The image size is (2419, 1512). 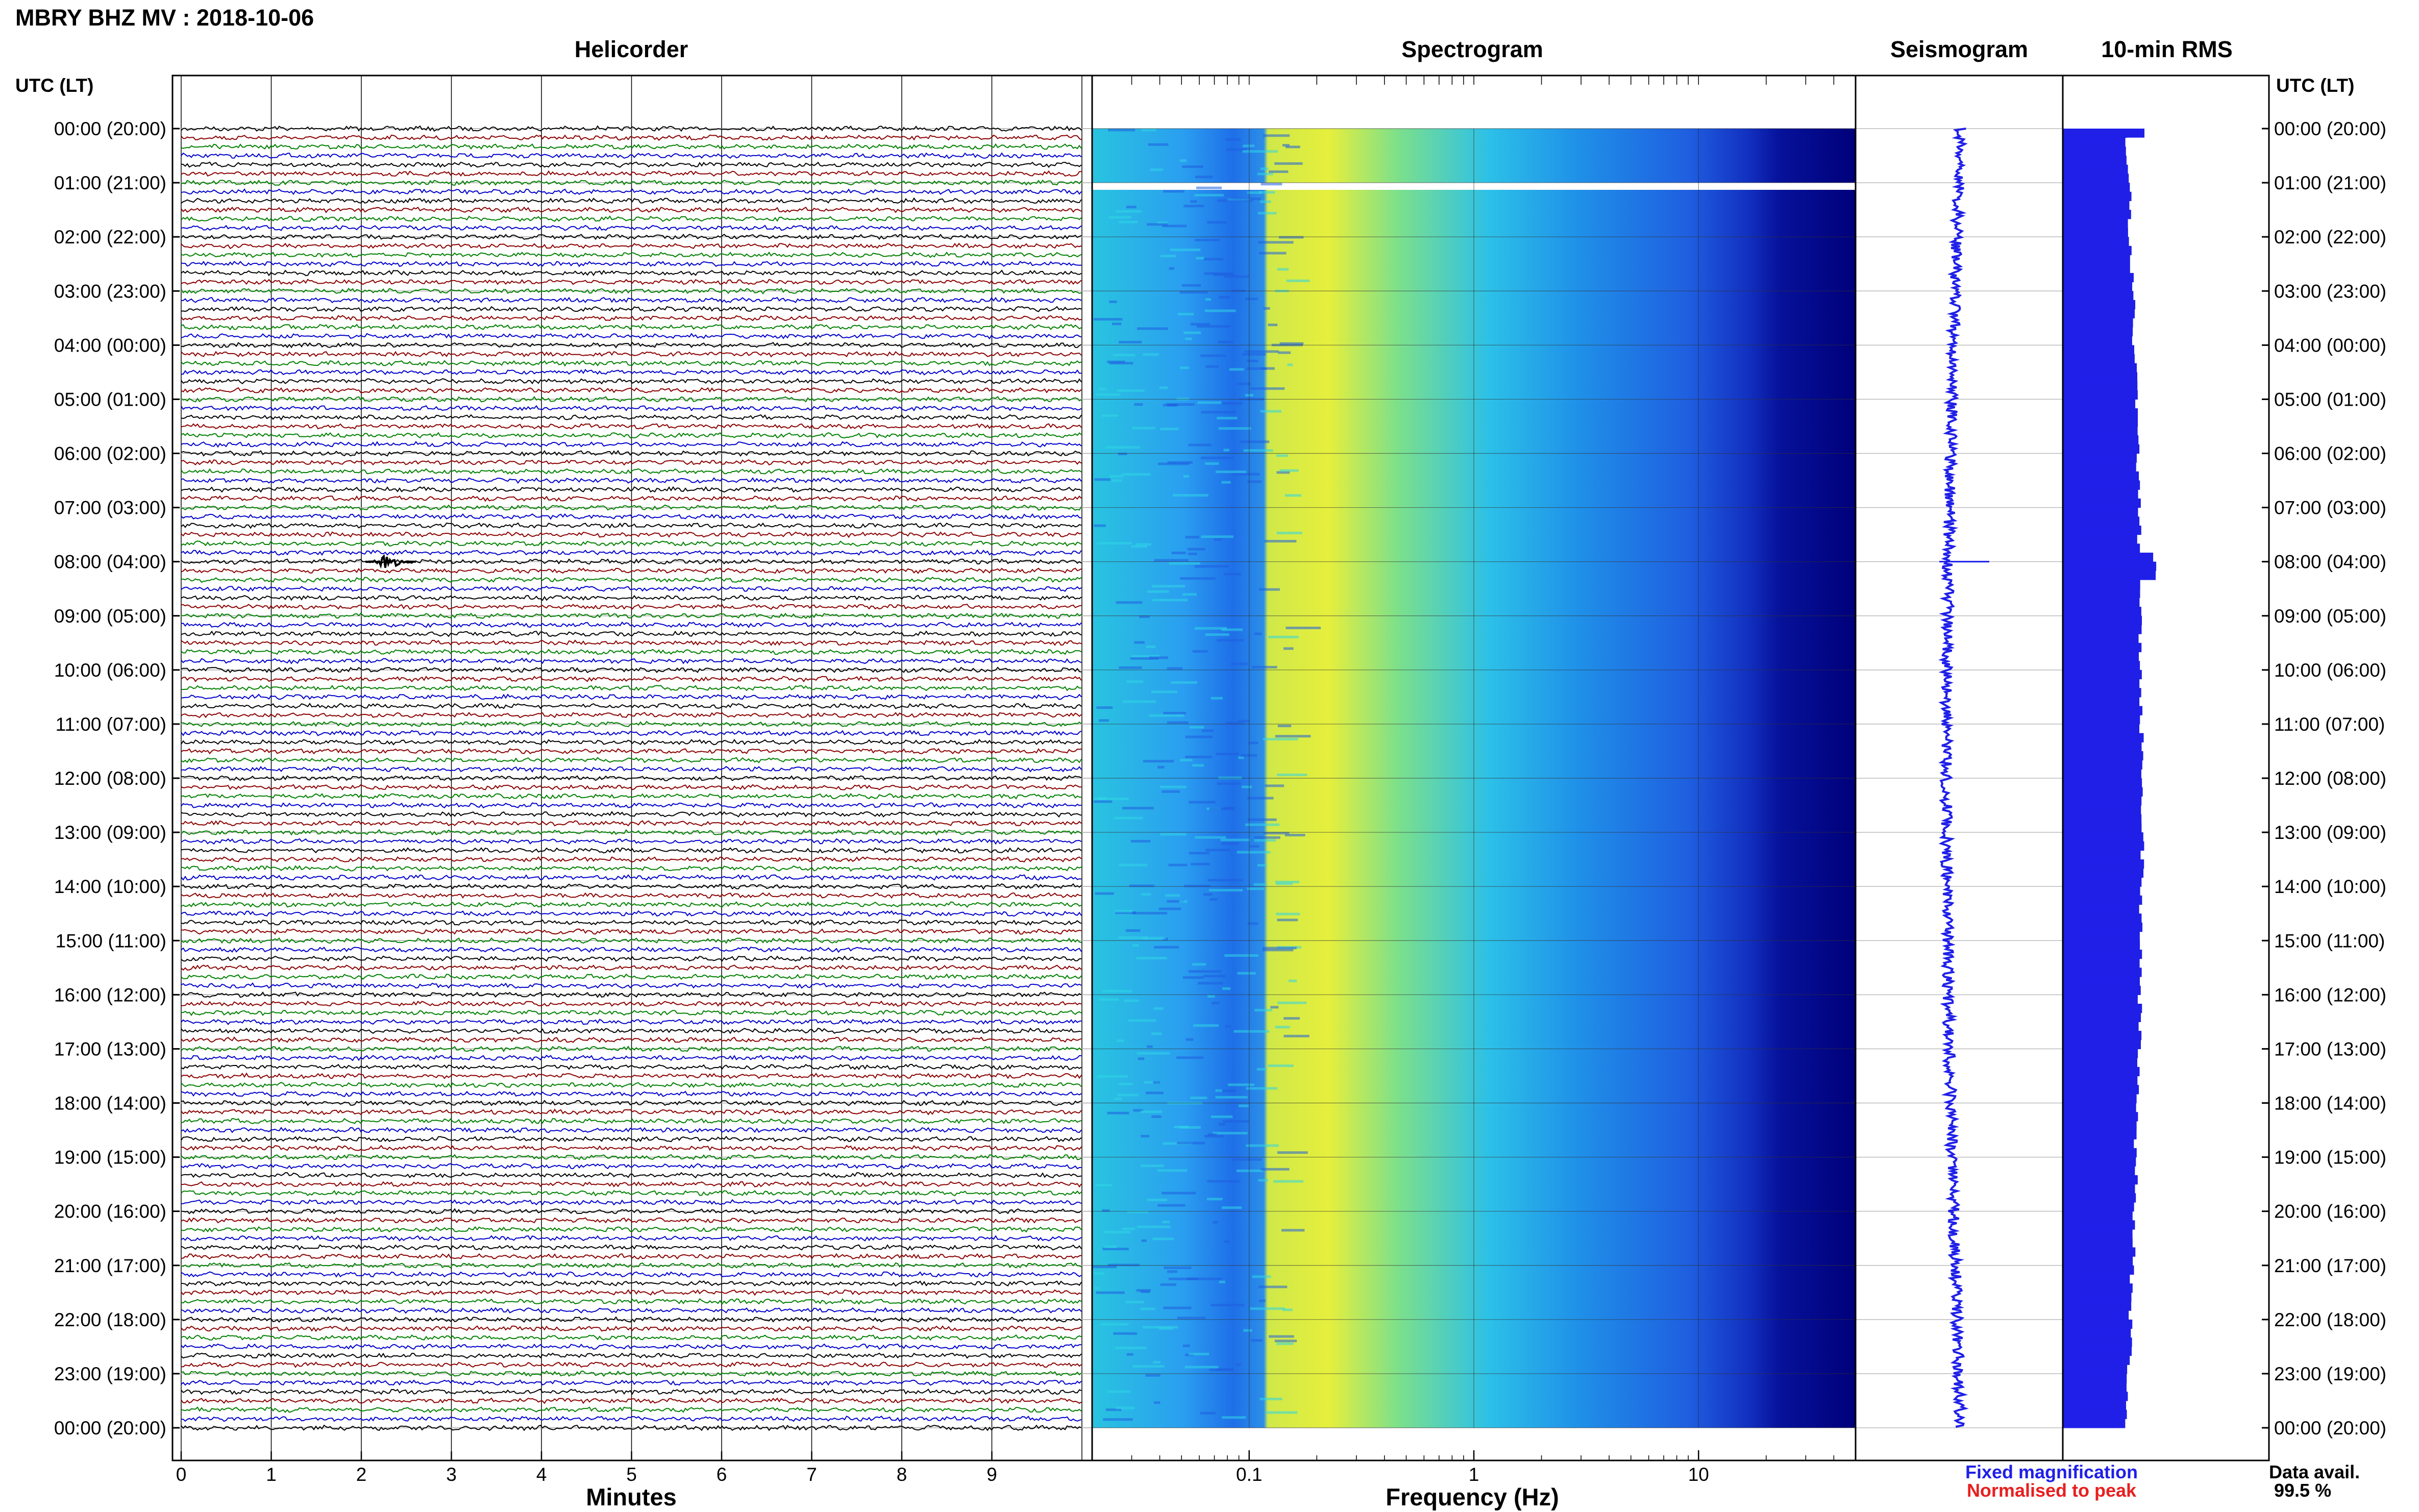 I want to click on data-avail-value: 99.5 %, so click(x=2302, y=1490).